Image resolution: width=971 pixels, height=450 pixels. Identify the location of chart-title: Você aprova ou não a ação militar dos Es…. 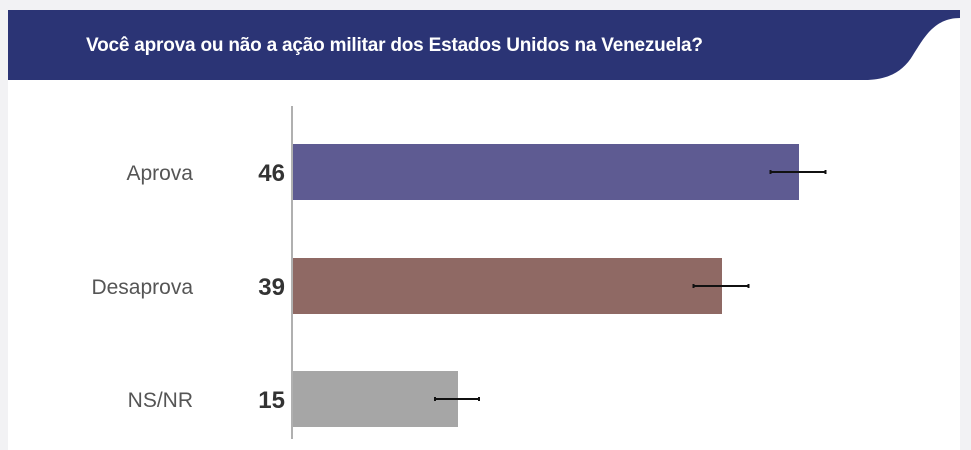
(394, 45).